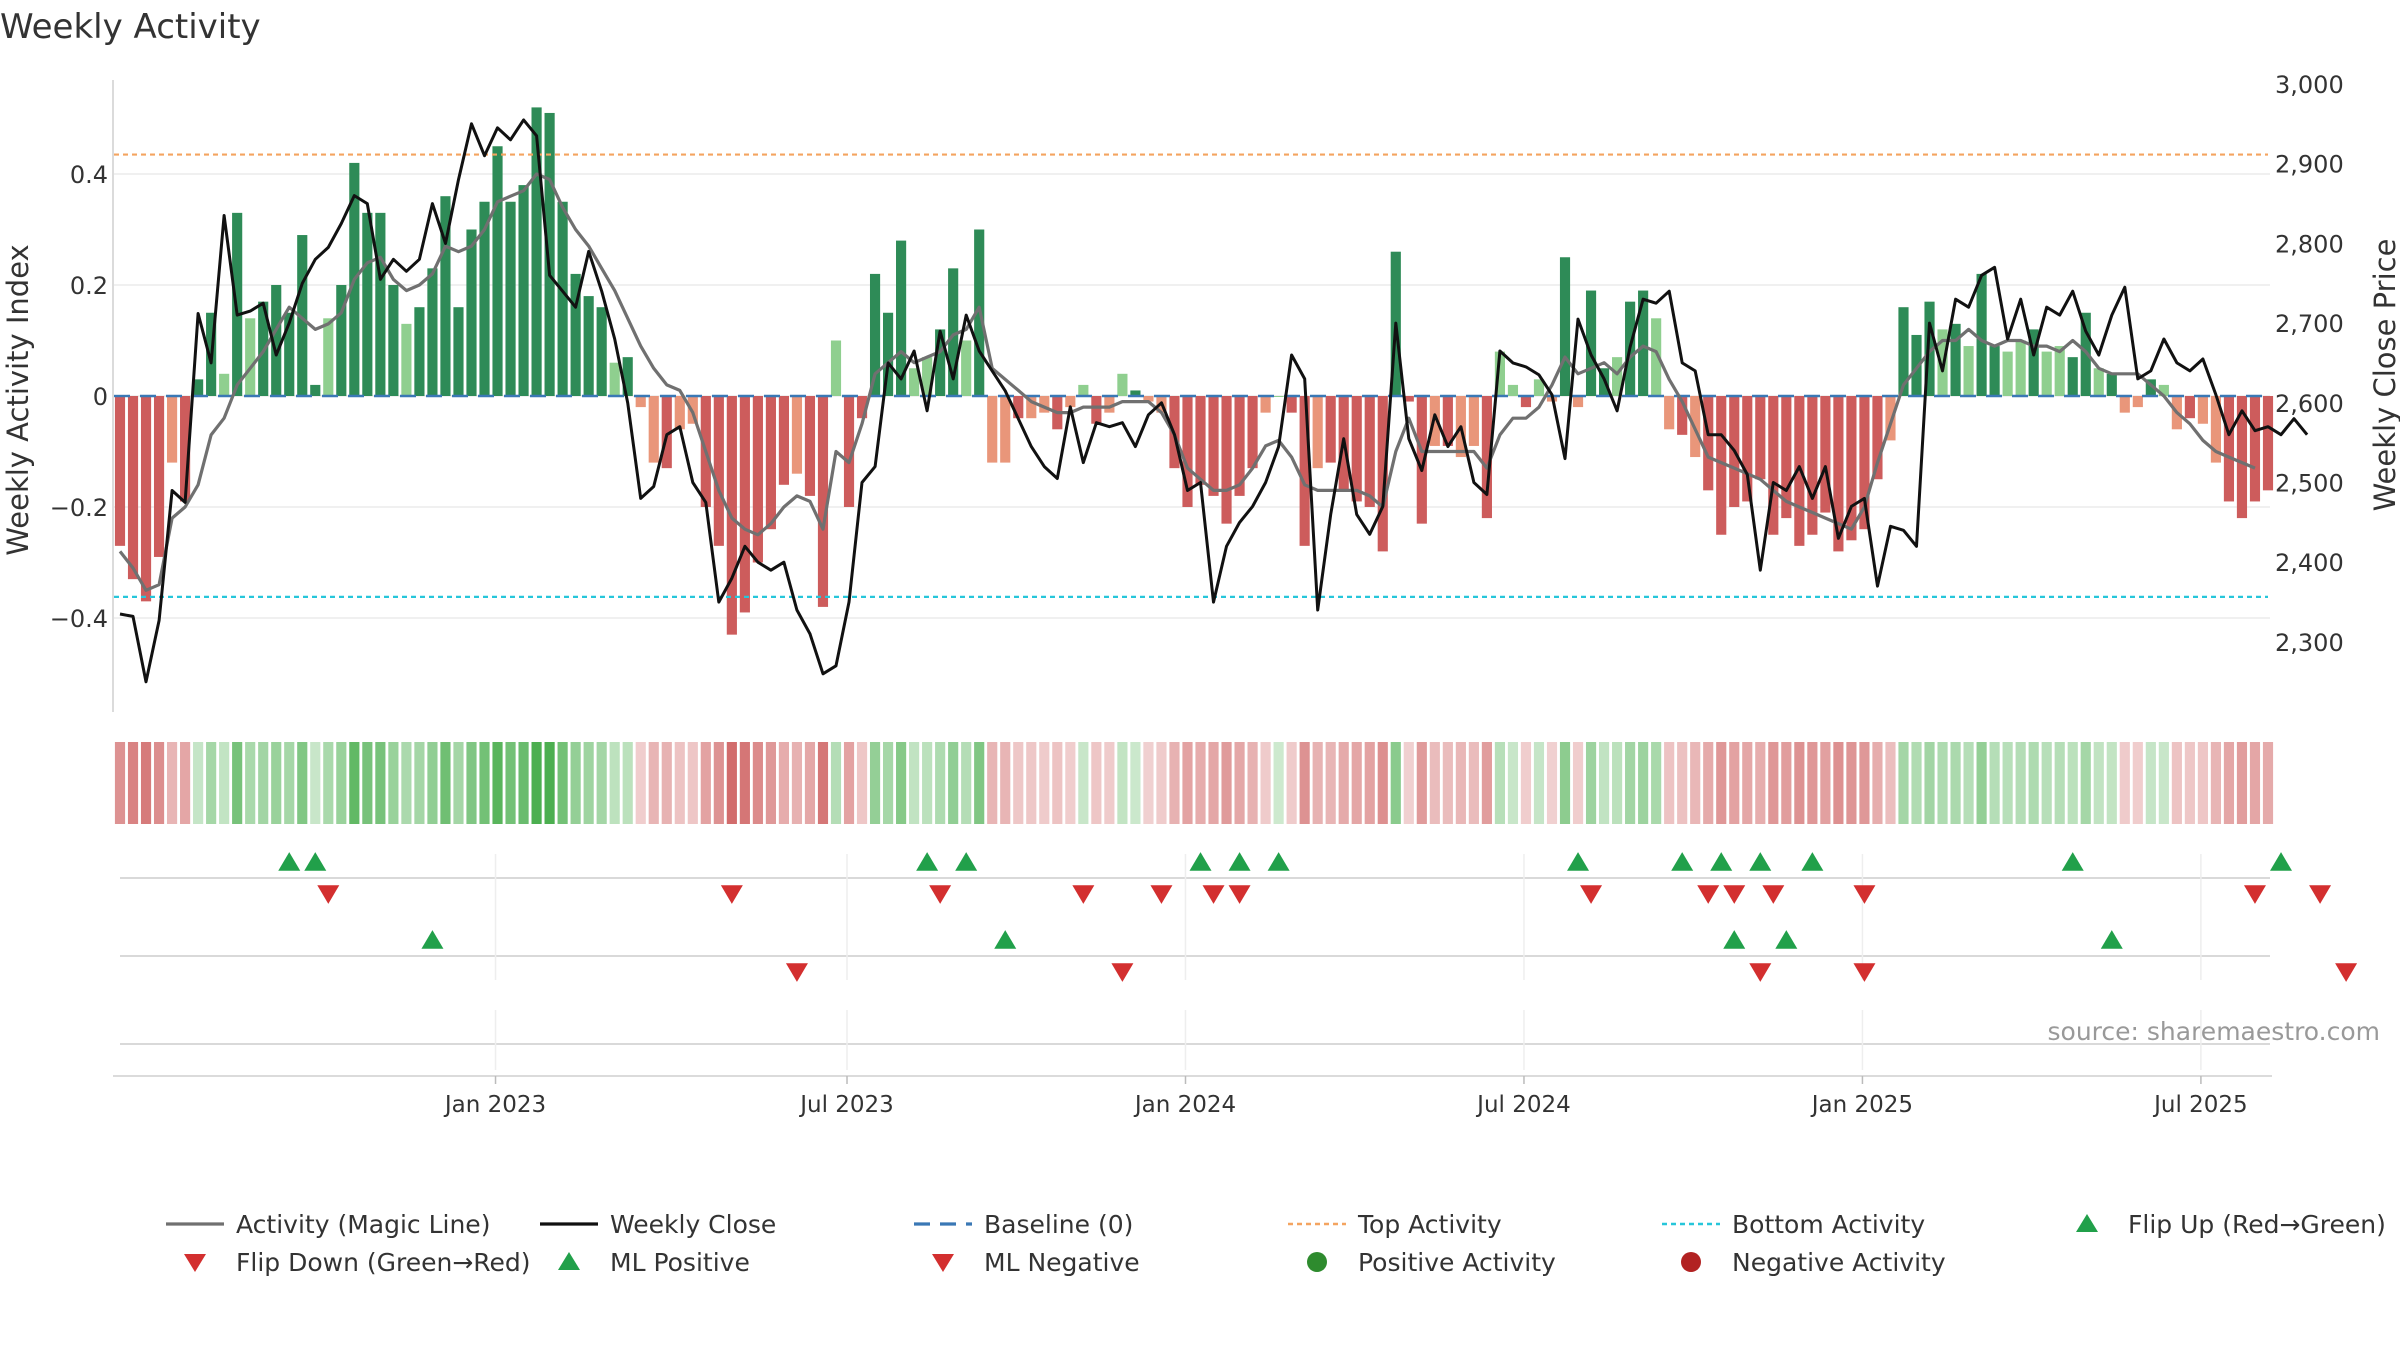  Describe the element at coordinates (1062, 1262) in the screenshot. I see `legend-label: ML Negative` at that location.